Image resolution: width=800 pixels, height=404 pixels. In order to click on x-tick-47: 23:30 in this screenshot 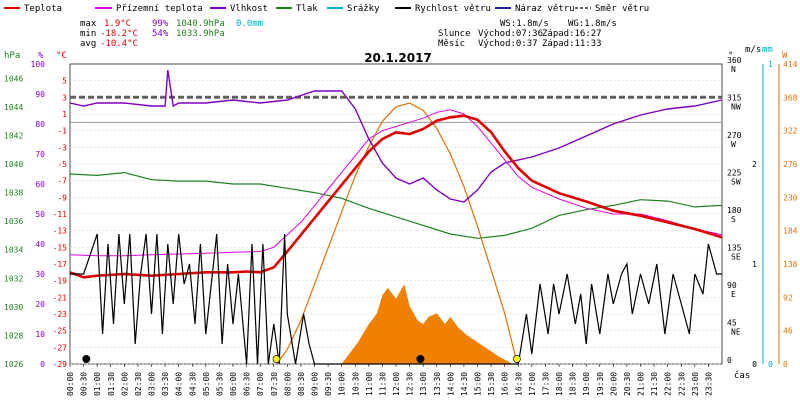, I will do `click(708, 384)`.